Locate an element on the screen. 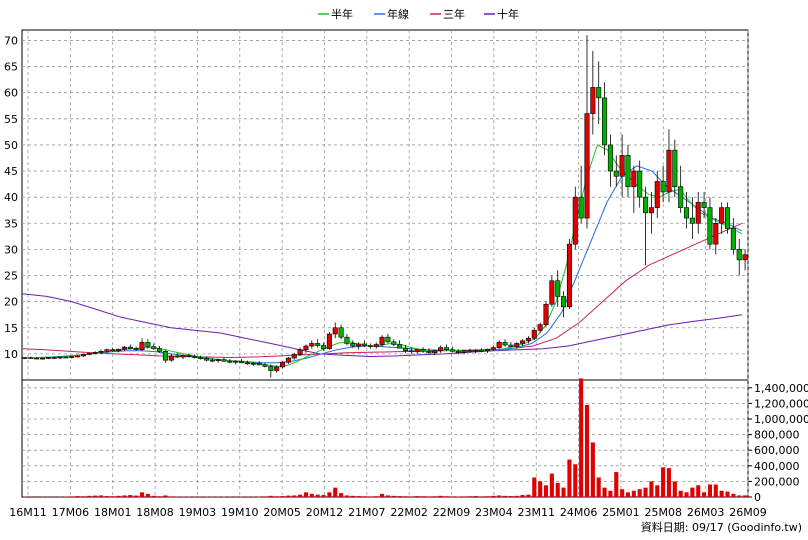 The width and height of the screenshot is (808, 540). x-tick-label: 18M08 is located at coordinates (155, 512).